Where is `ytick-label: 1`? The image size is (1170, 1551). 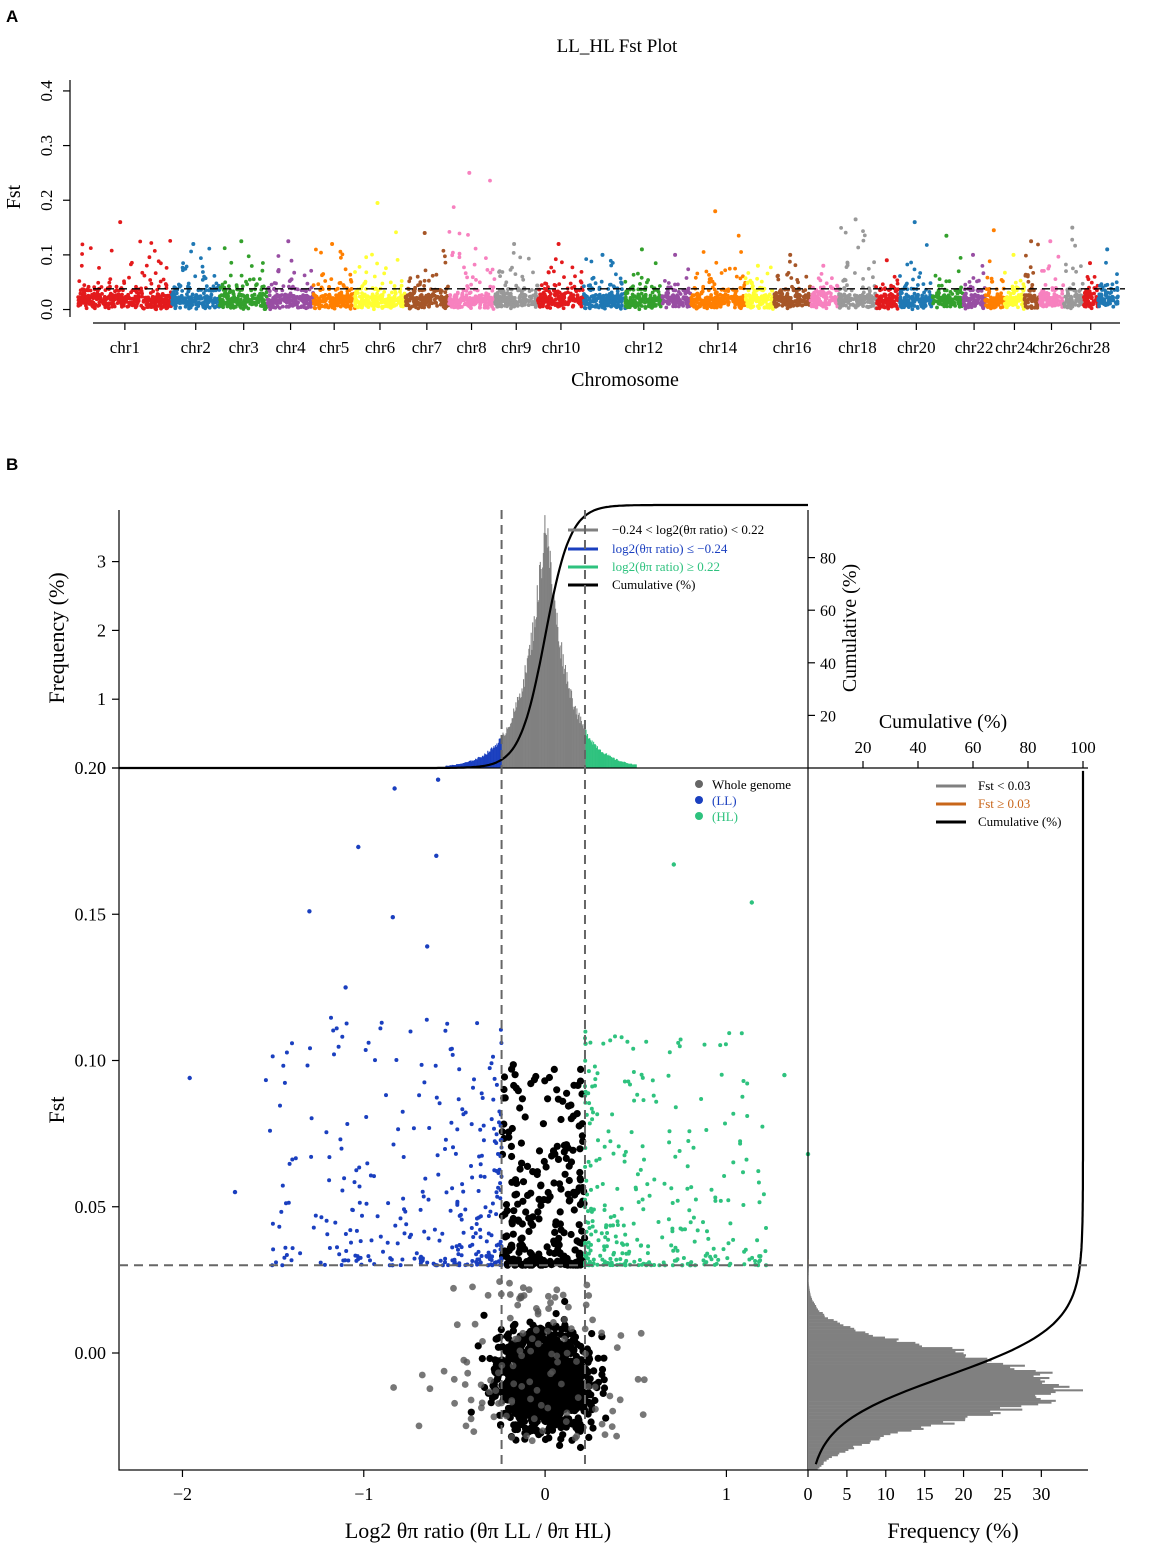
ytick-label: 1 is located at coordinates (101, 699).